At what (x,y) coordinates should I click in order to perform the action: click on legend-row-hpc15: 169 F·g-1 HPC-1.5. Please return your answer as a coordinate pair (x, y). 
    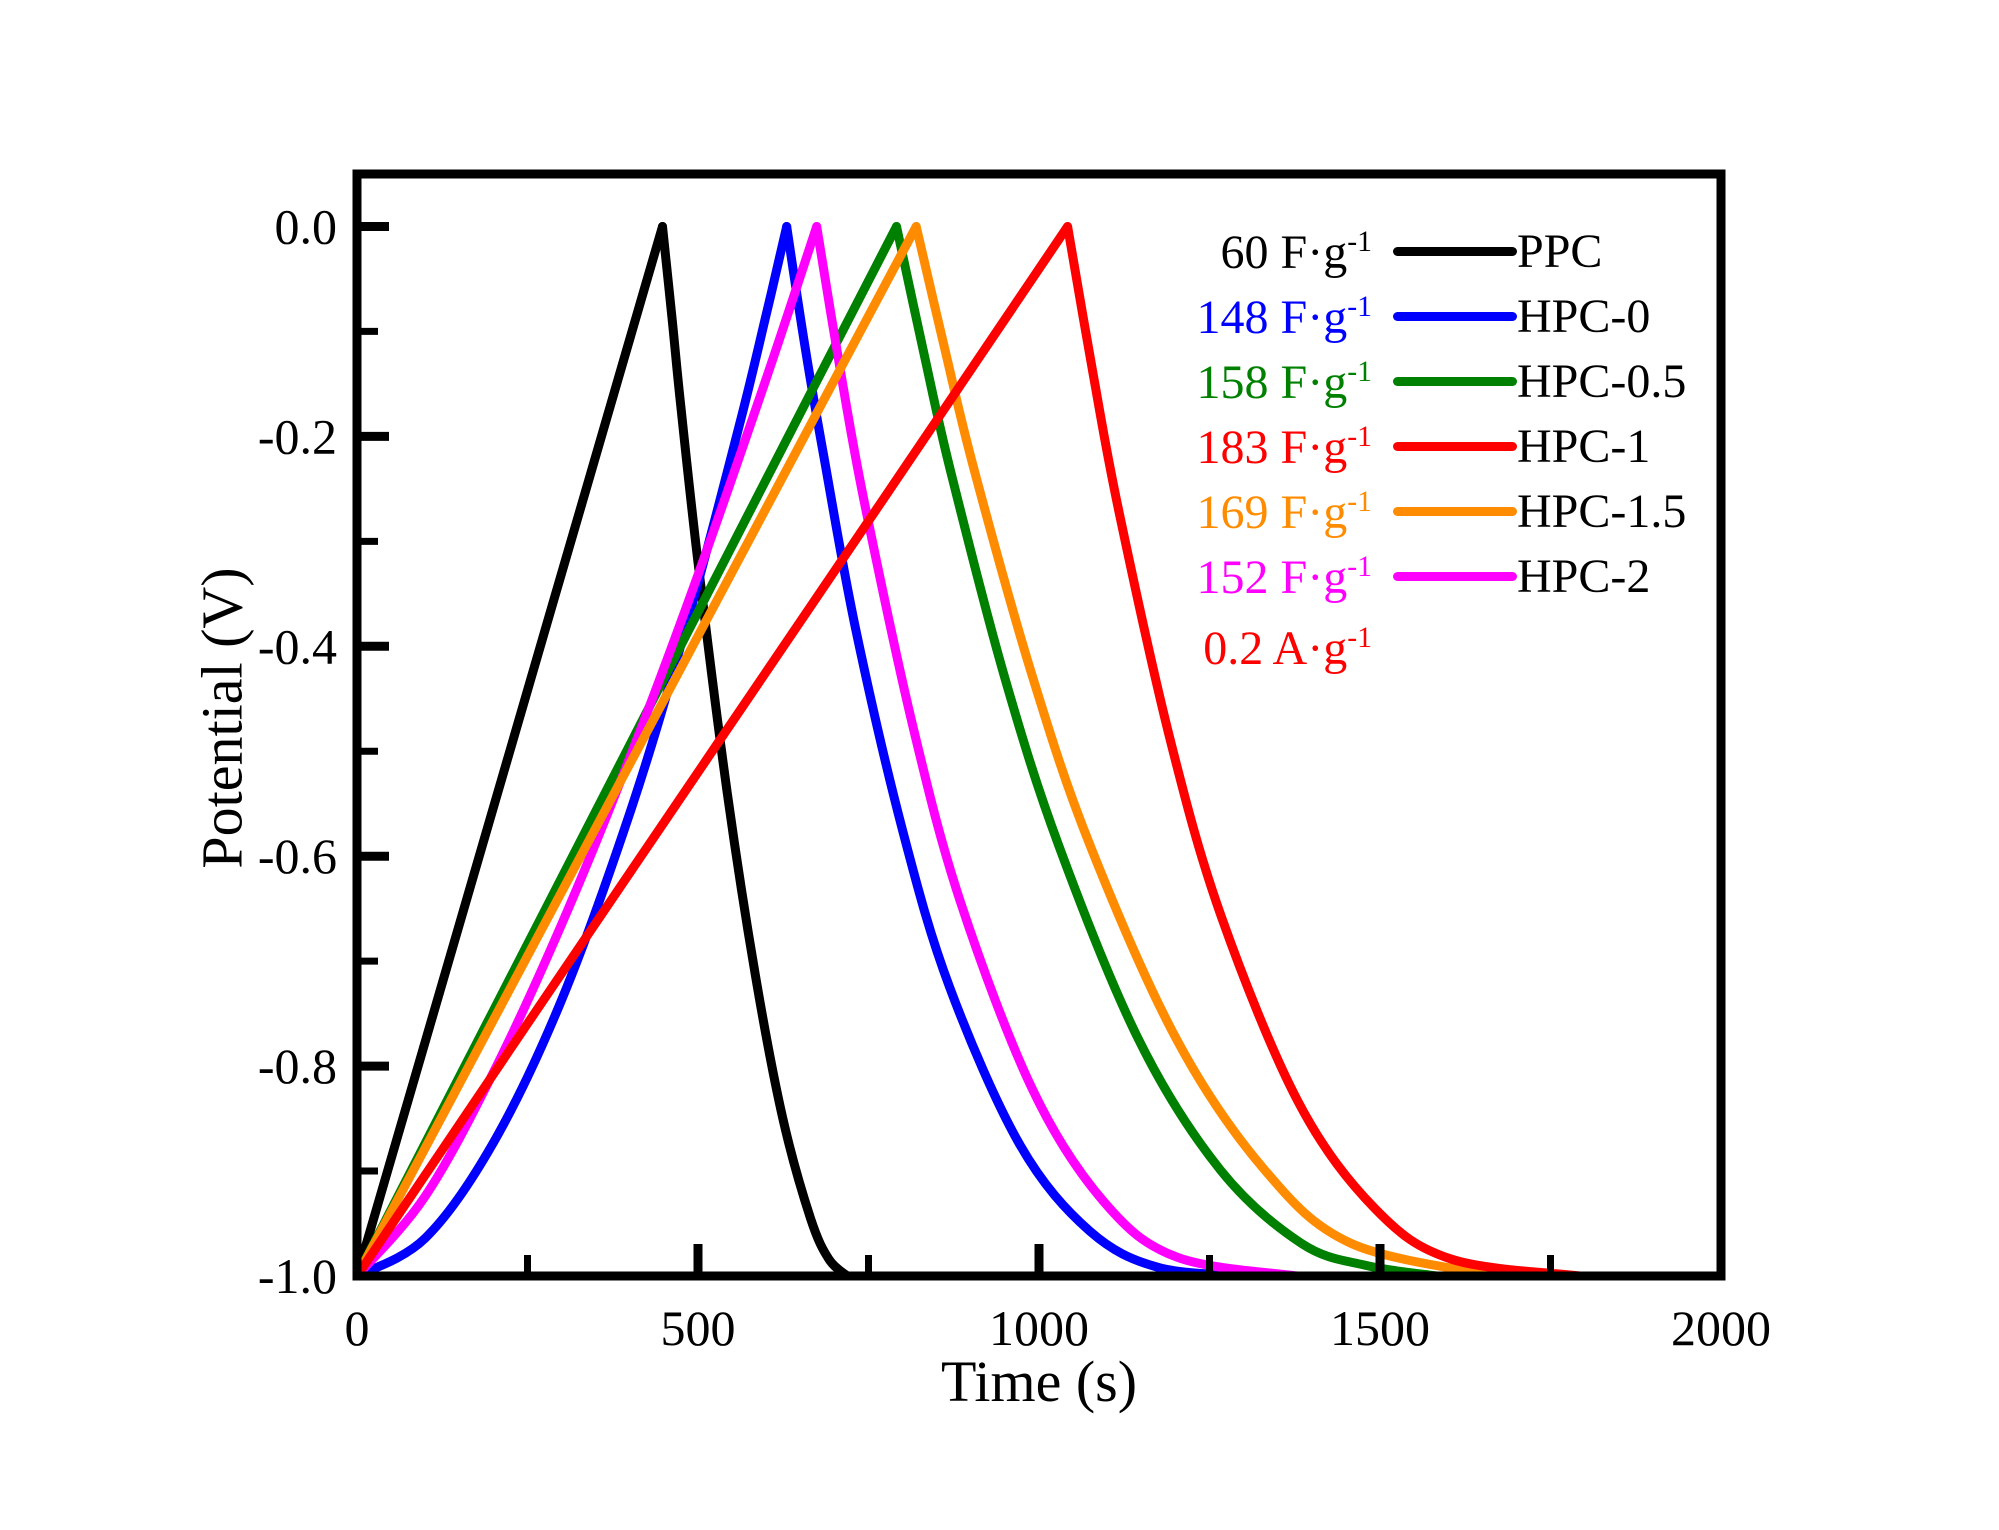
    Looking at the image, I should click on (1413, 511).